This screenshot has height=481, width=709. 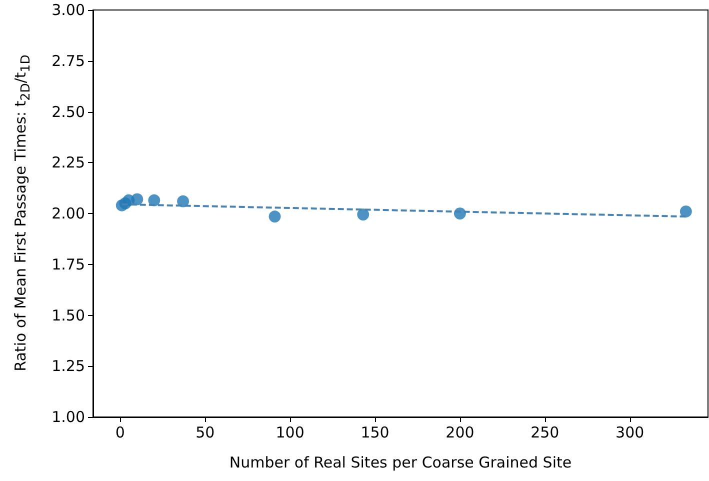 I want to click on y-tick-label: 1.75, so click(x=68, y=264).